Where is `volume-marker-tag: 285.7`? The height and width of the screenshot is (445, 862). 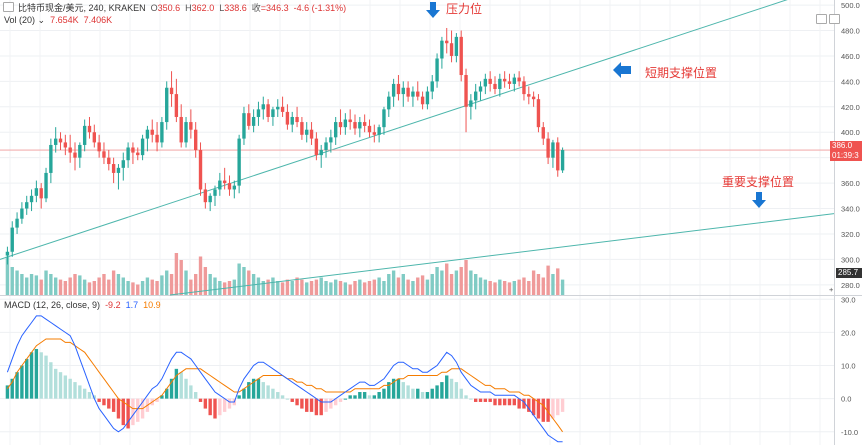
volume-marker-tag: 285.7 is located at coordinates (849, 273).